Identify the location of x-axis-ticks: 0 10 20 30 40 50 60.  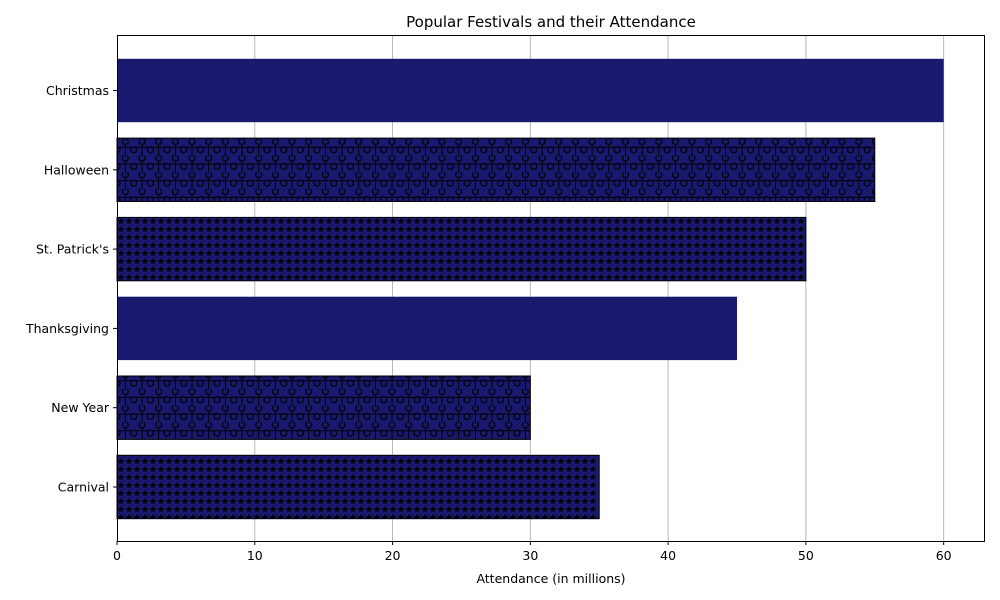
(532, 552).